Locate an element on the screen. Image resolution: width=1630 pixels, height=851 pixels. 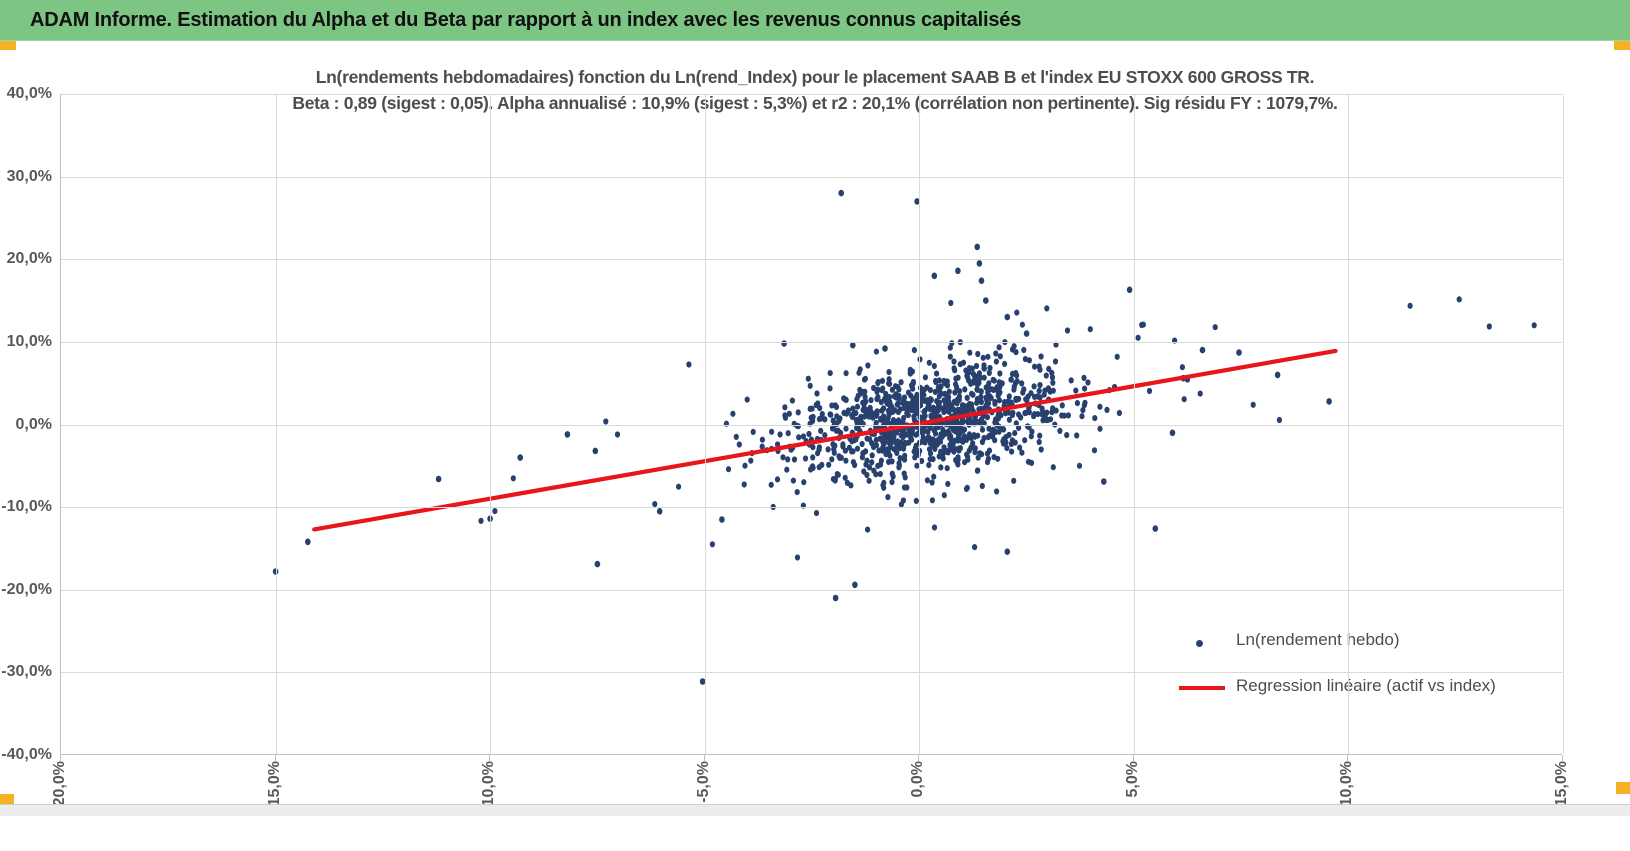
y-axis-tick-label: -10,0% is located at coordinates (26, 507).